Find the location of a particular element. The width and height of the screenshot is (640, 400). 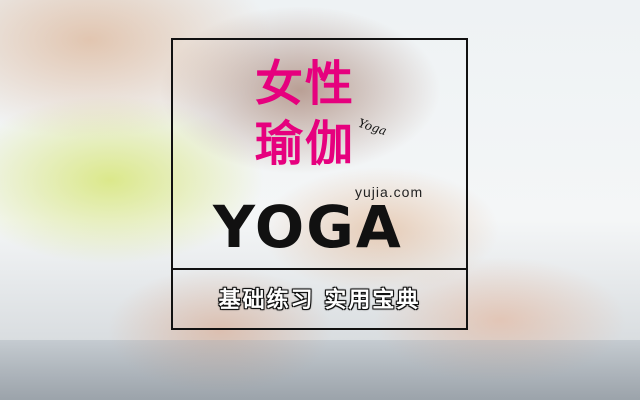

site-url: yujia.com is located at coordinates (389, 192).